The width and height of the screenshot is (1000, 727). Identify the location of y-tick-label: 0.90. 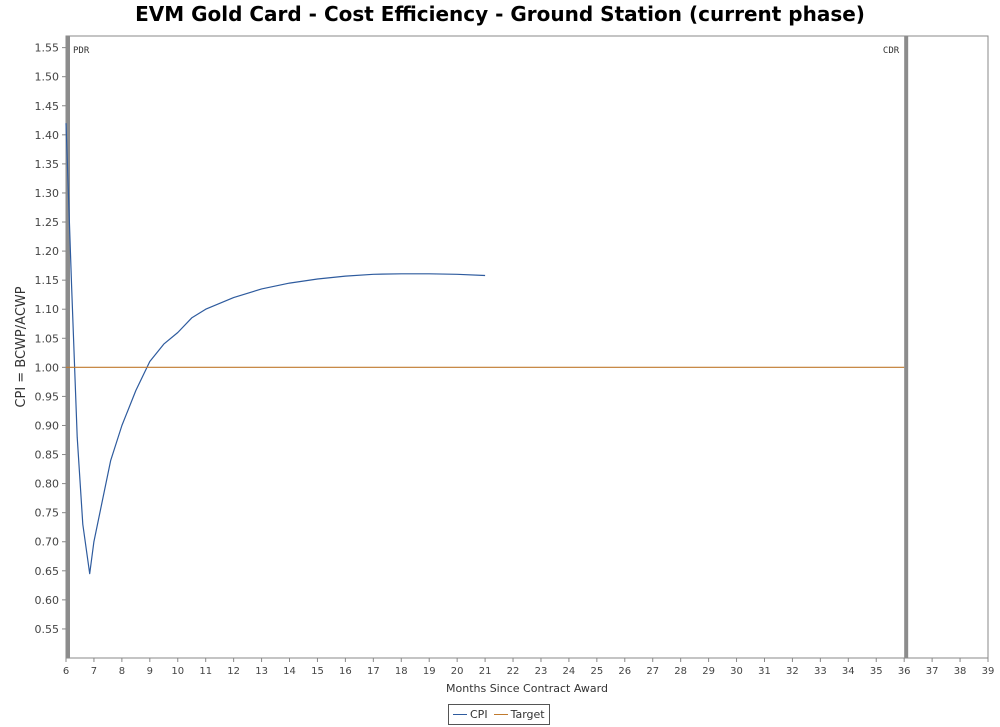
(47, 425).